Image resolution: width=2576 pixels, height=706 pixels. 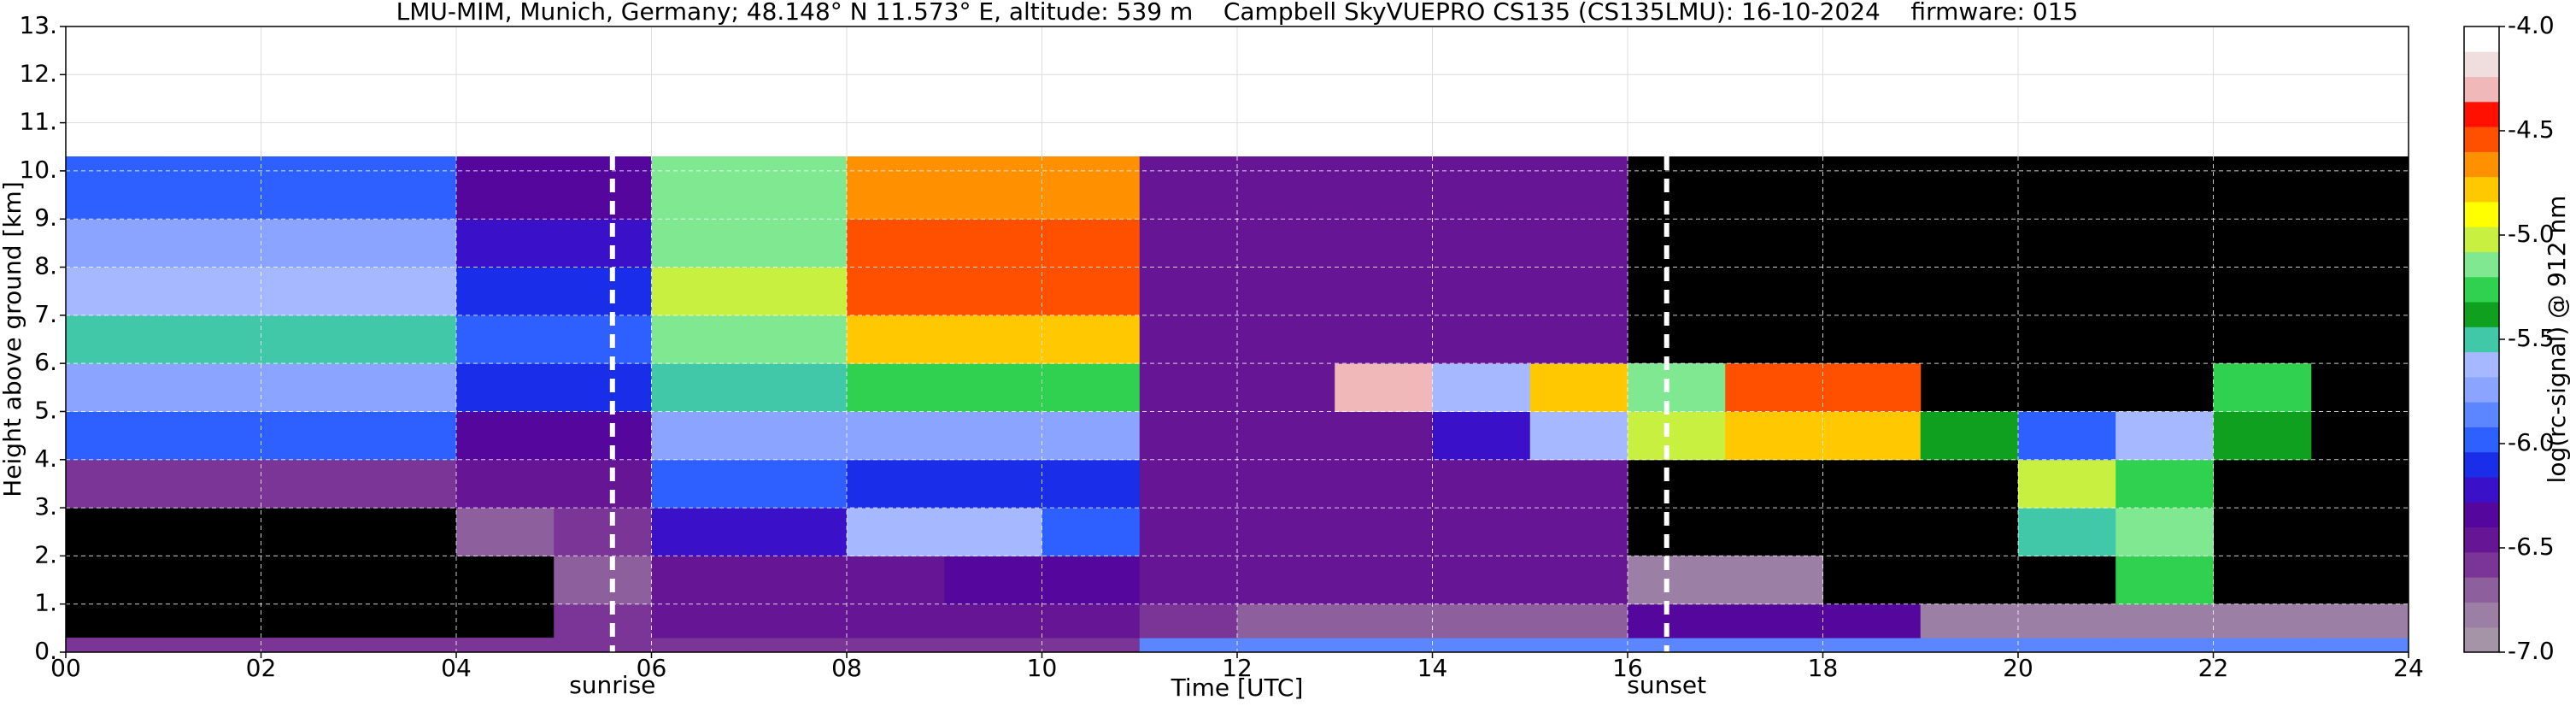 I want to click on y-tick-label: 4., so click(x=45, y=458).